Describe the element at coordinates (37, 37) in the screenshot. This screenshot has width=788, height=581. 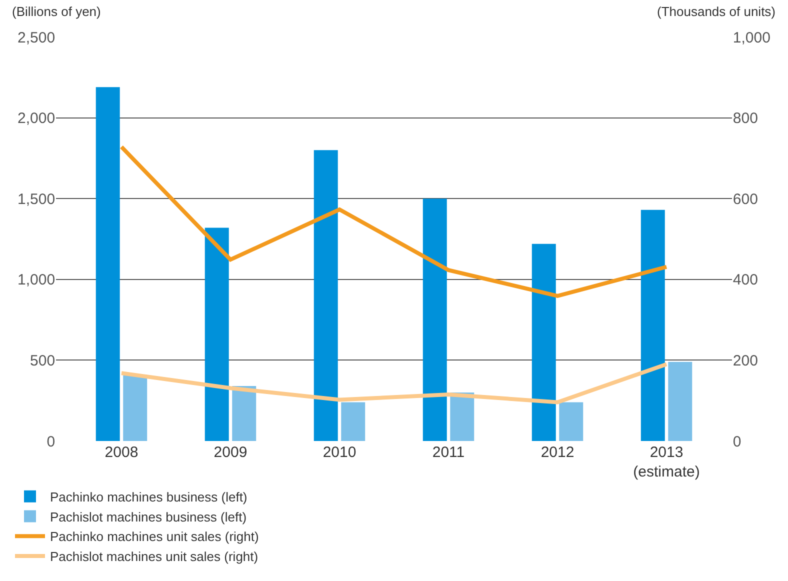
I see `y-tick-label: 2,500` at that location.